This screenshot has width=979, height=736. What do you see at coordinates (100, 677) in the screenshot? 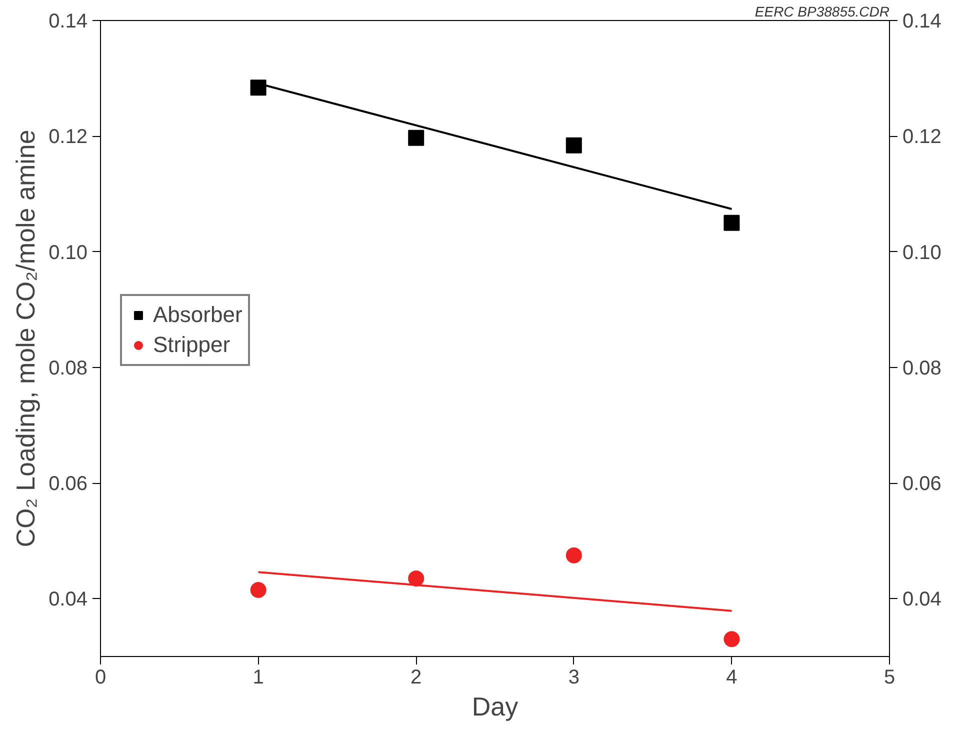
I see `x-tick-label: 0` at bounding box center [100, 677].